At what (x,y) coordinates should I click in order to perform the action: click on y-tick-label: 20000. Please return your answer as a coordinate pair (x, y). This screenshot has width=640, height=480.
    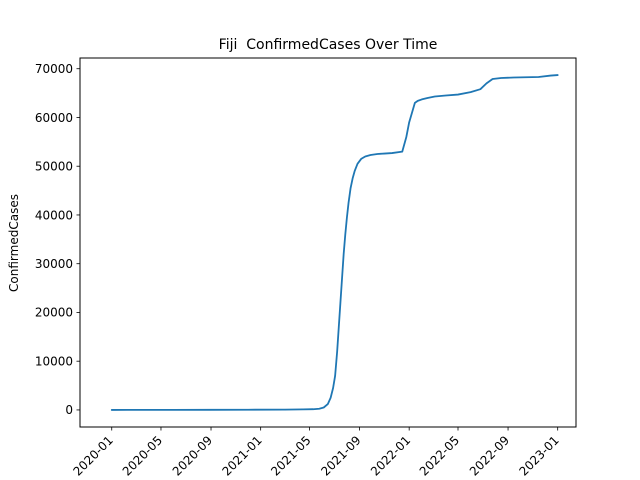
    Looking at the image, I should click on (54, 313).